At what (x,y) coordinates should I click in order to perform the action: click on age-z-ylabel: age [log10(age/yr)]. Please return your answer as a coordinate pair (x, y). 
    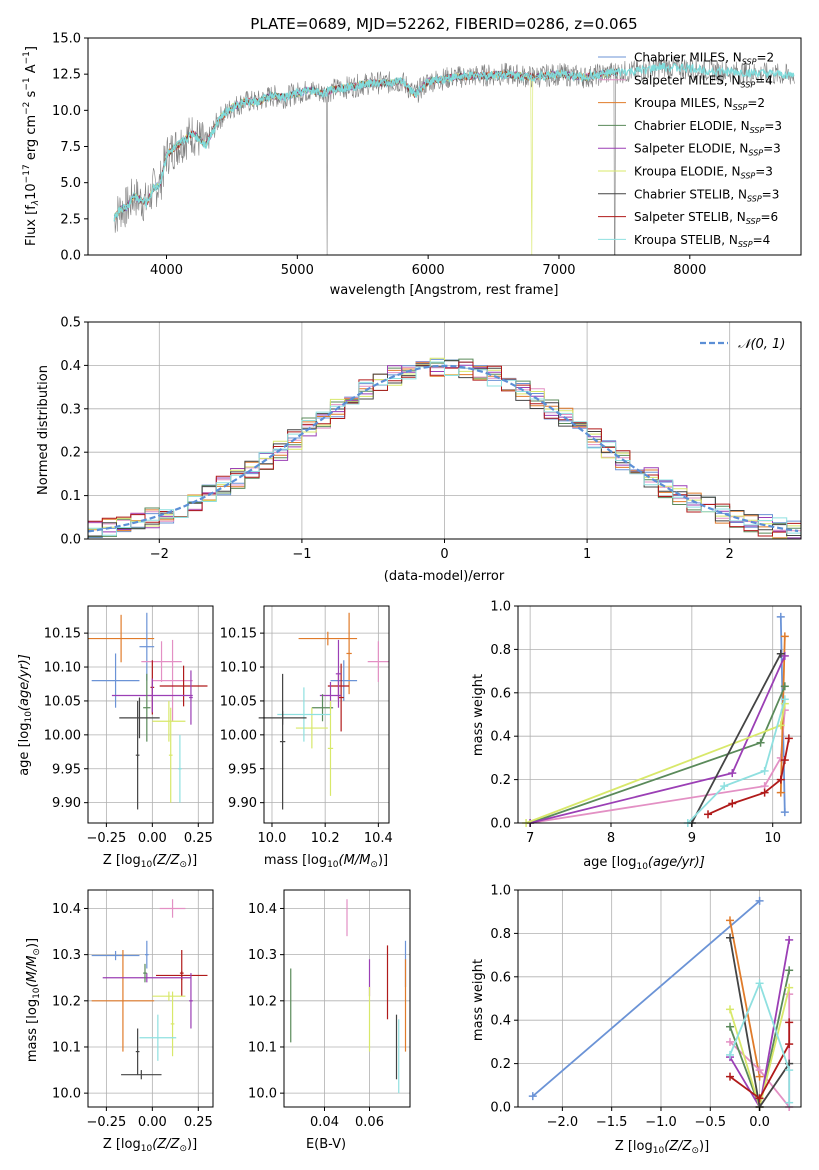
    Looking at the image, I should click on (25, 715).